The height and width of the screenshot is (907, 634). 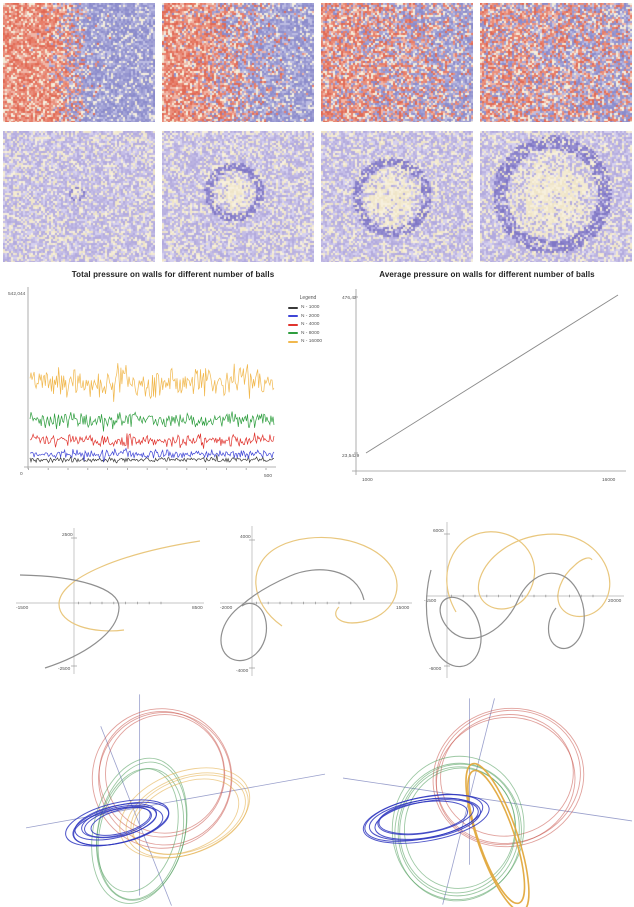 What do you see at coordinates (349, 298) in the screenshot?
I see `average-pressure-ymax-label: 476,42` at bounding box center [349, 298].